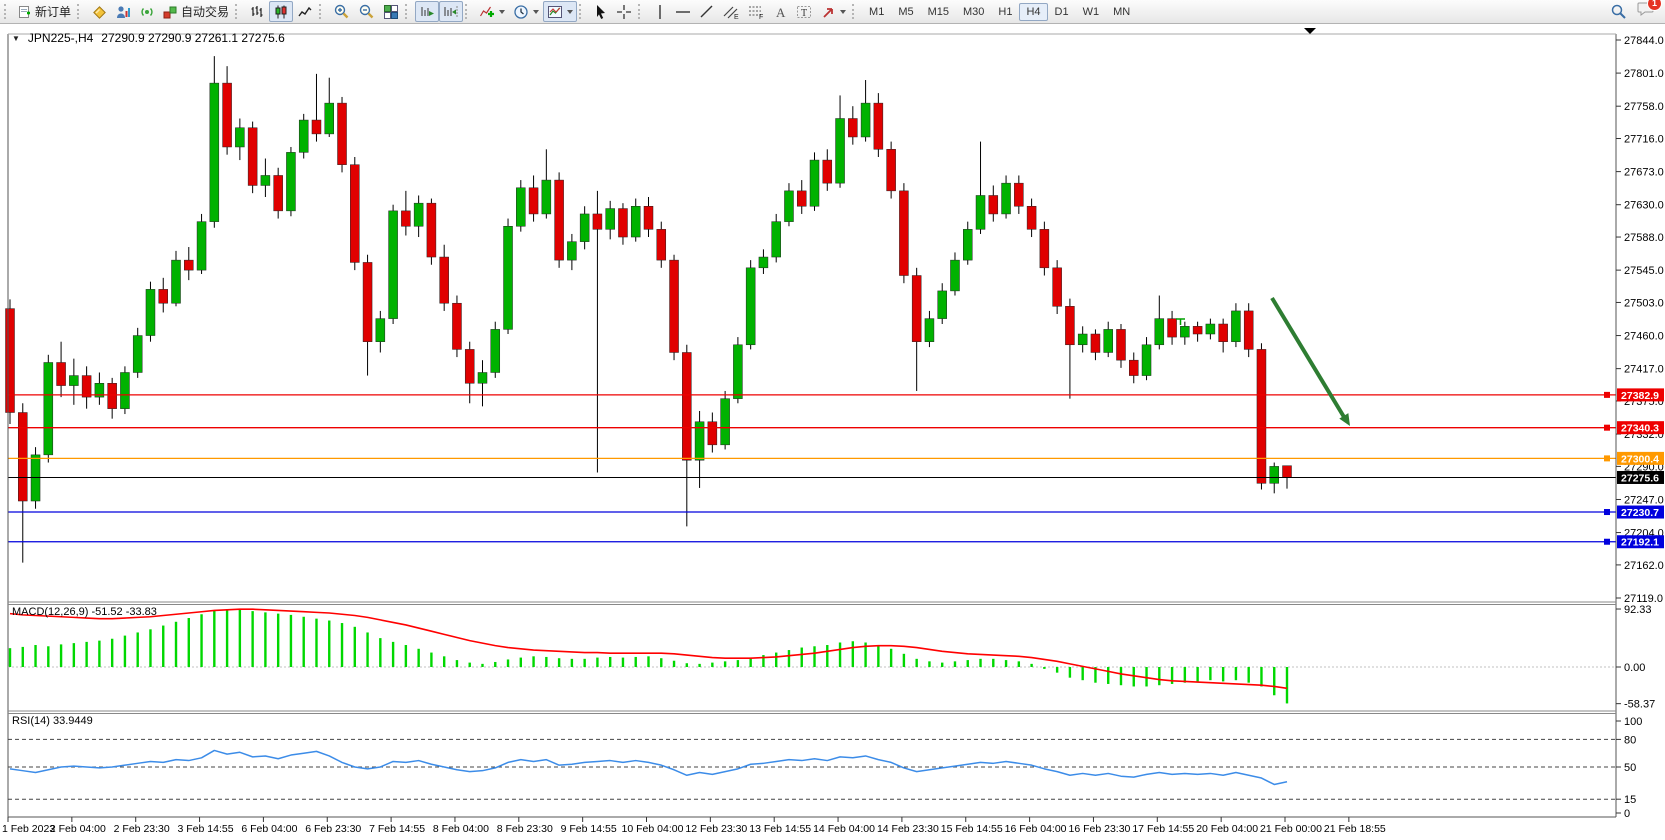 The width and height of the screenshot is (1665, 840). What do you see at coordinates (1005, 11) in the screenshot?
I see `timeframe-h1: H1` at bounding box center [1005, 11].